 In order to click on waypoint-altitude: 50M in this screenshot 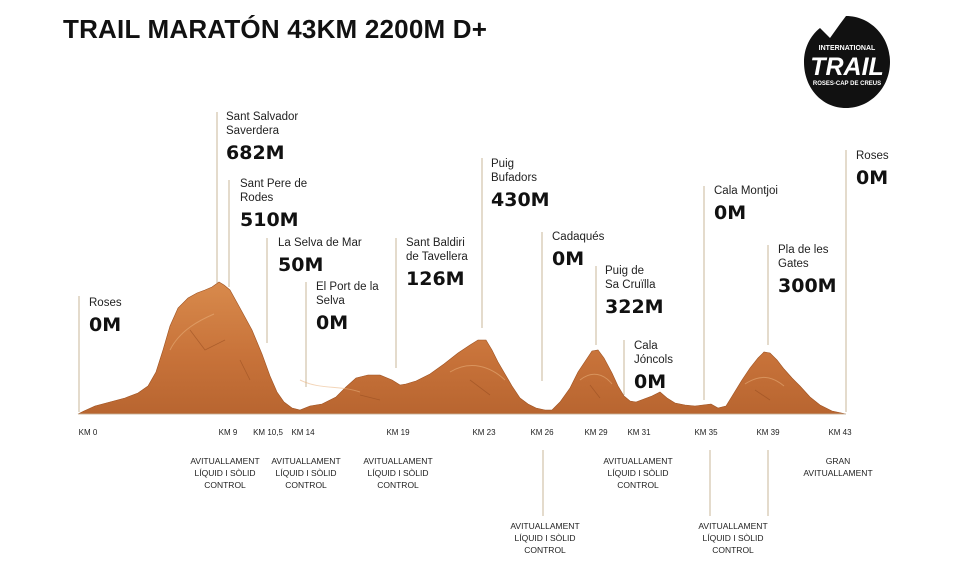, I will do `click(301, 265)`.